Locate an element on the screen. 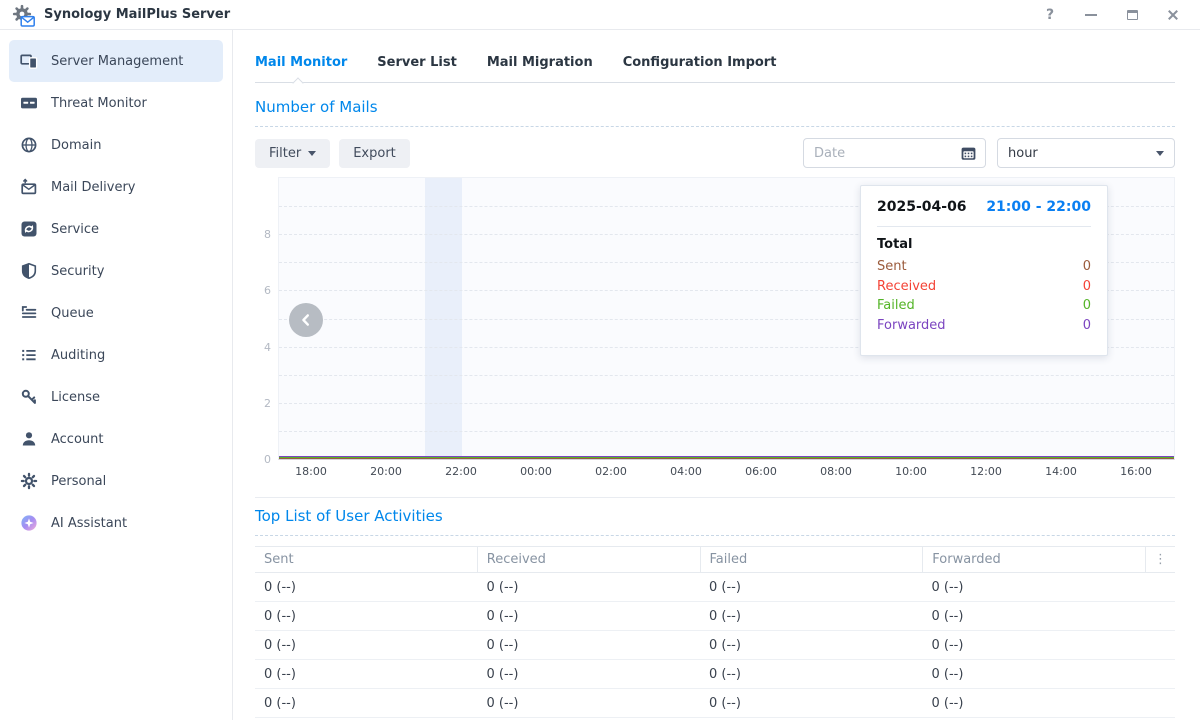 The width and height of the screenshot is (1200, 720). section-title-number-of-mails: Number of Mails is located at coordinates (316, 107).